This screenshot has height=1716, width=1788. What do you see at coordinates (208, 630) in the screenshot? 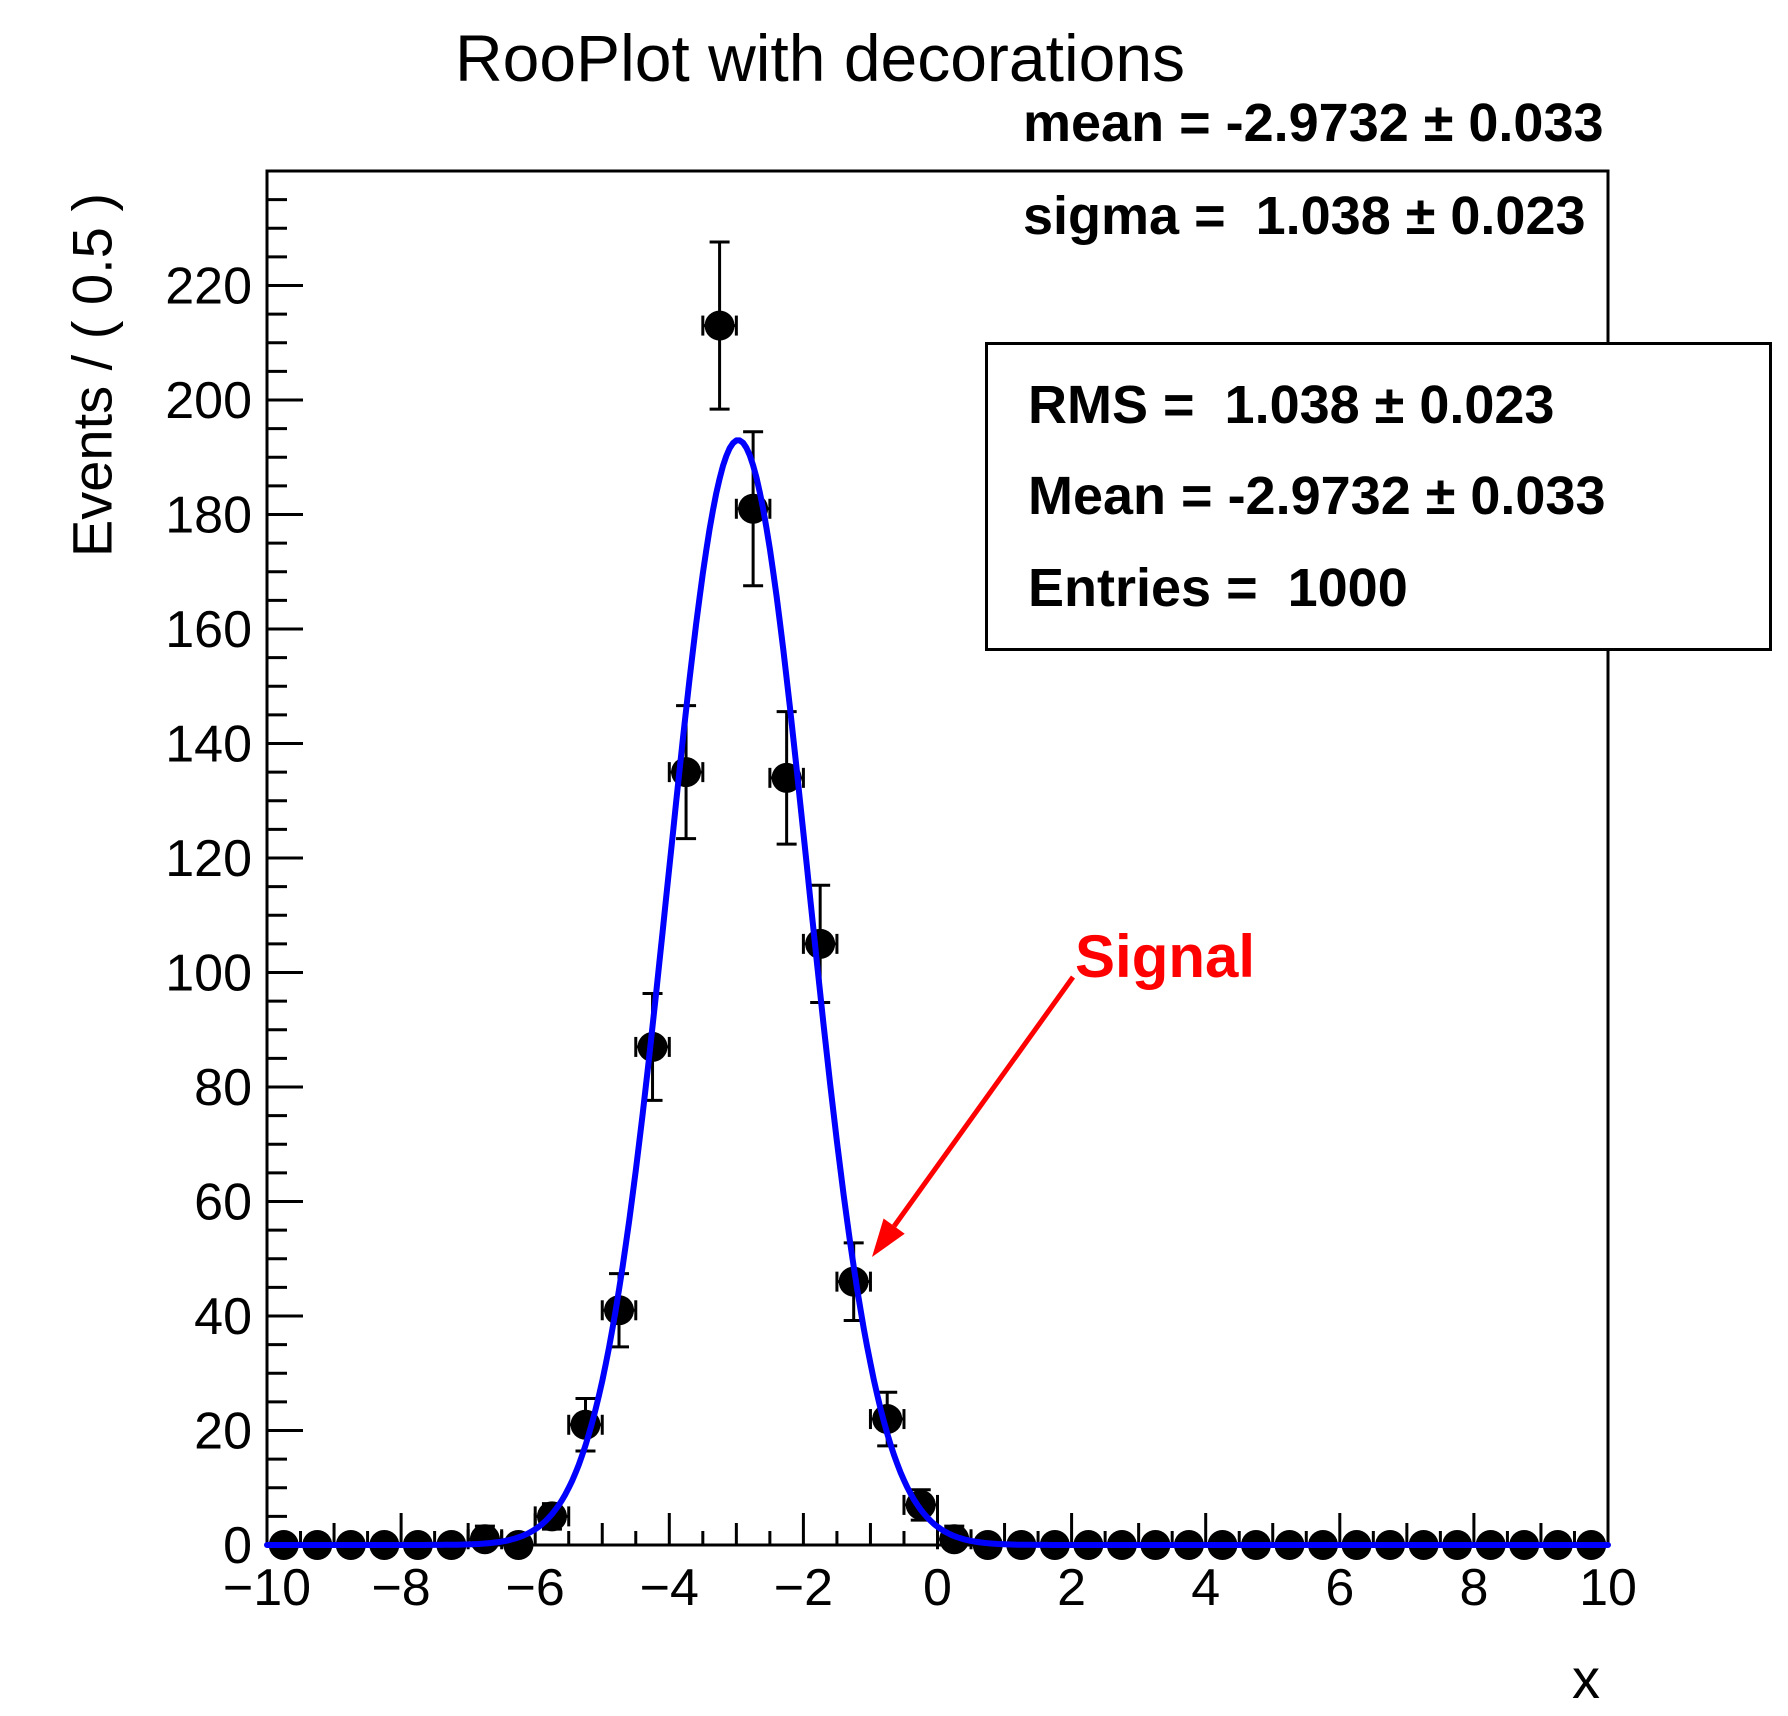
I see `y-tick-label: 160` at bounding box center [208, 630].